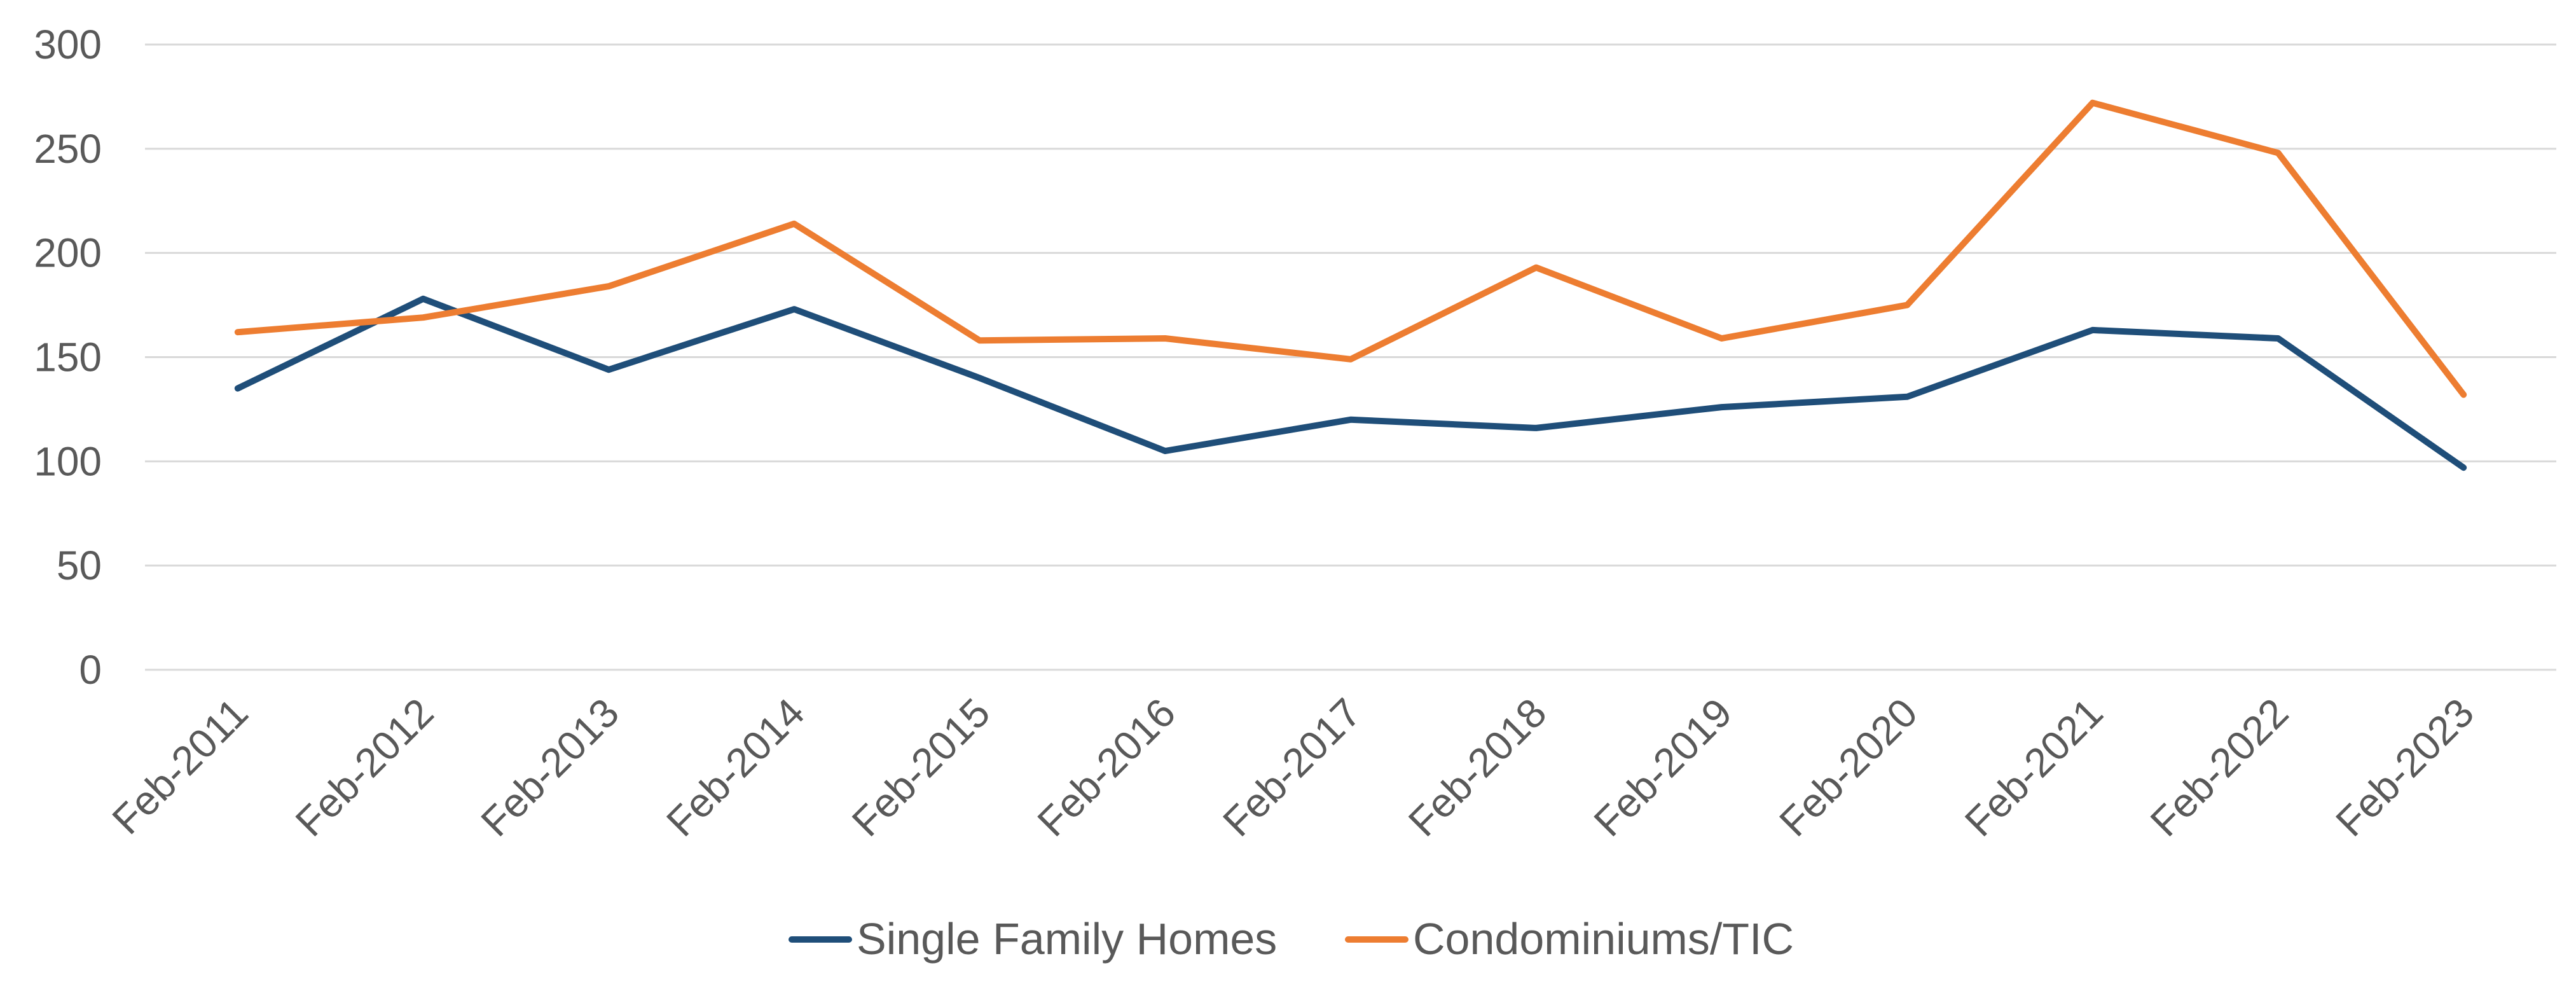 The height and width of the screenshot is (991, 2576). Describe the element at coordinates (68, 253) in the screenshot. I see `y-tick-label: 200` at that location.